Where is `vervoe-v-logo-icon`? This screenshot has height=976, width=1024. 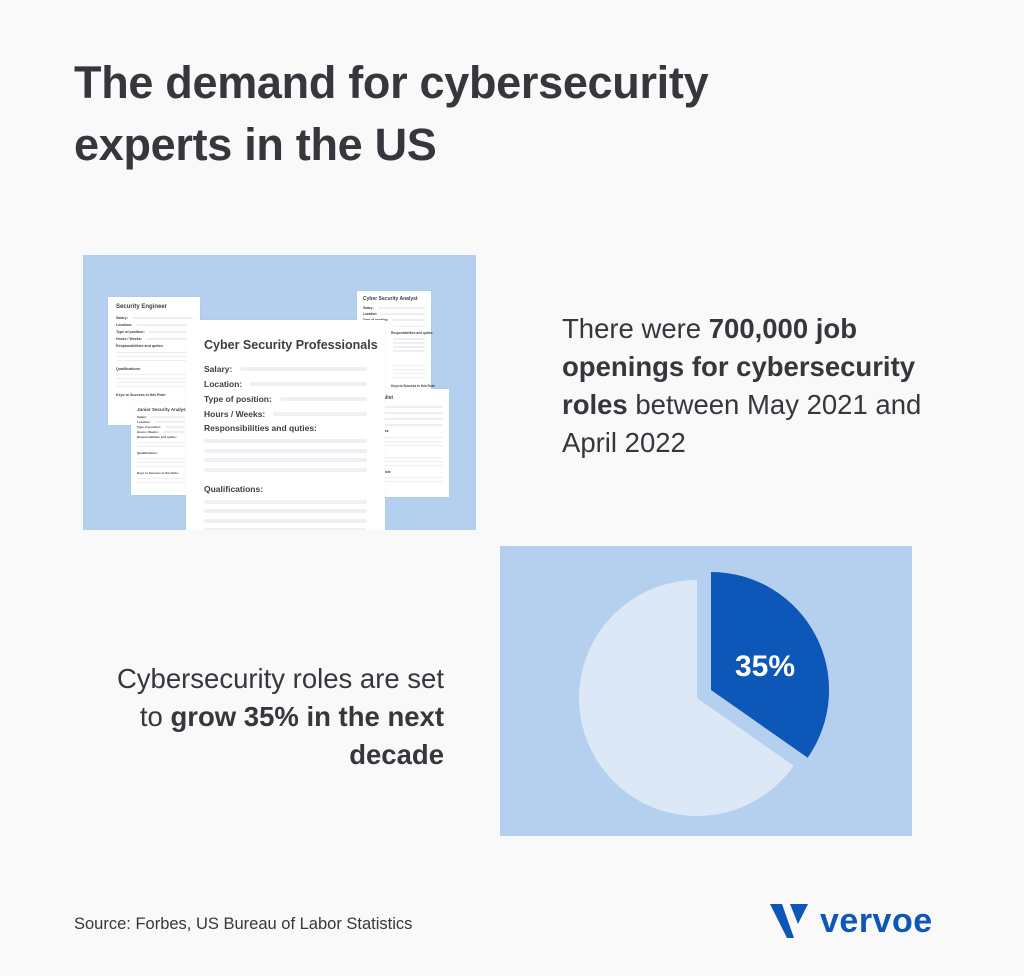
vervoe-v-logo-icon is located at coordinates (789, 921).